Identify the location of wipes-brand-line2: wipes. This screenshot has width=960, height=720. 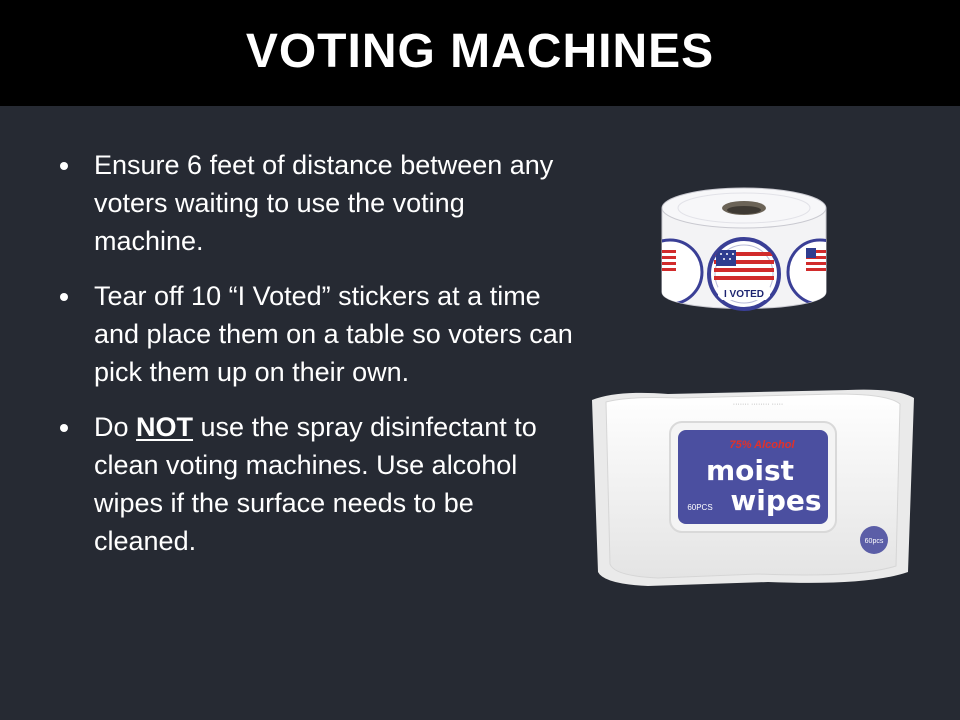
(775, 500).